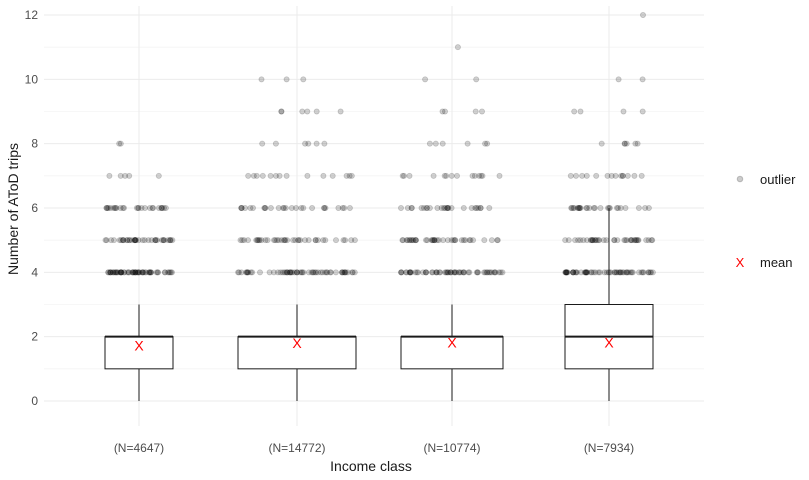 The width and height of the screenshot is (809, 480). Describe the element at coordinates (34, 272) in the screenshot. I see `y-tick-label: 4` at that location.